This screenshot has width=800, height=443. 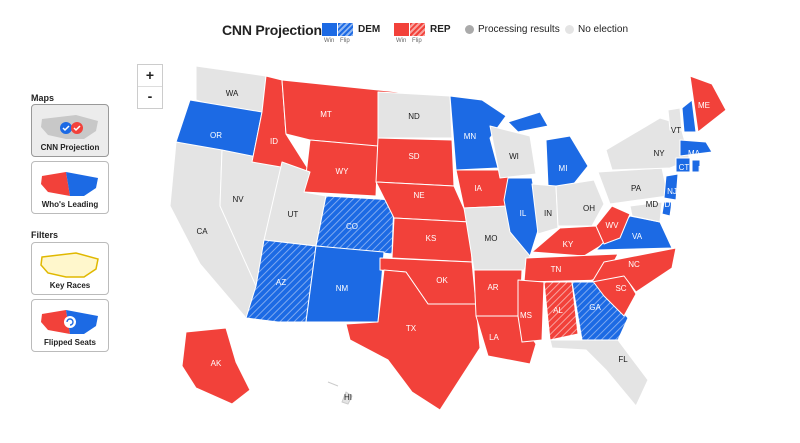 What do you see at coordinates (401, 41) in the screenshot?
I see `rep-win-caption: Win` at bounding box center [401, 41].